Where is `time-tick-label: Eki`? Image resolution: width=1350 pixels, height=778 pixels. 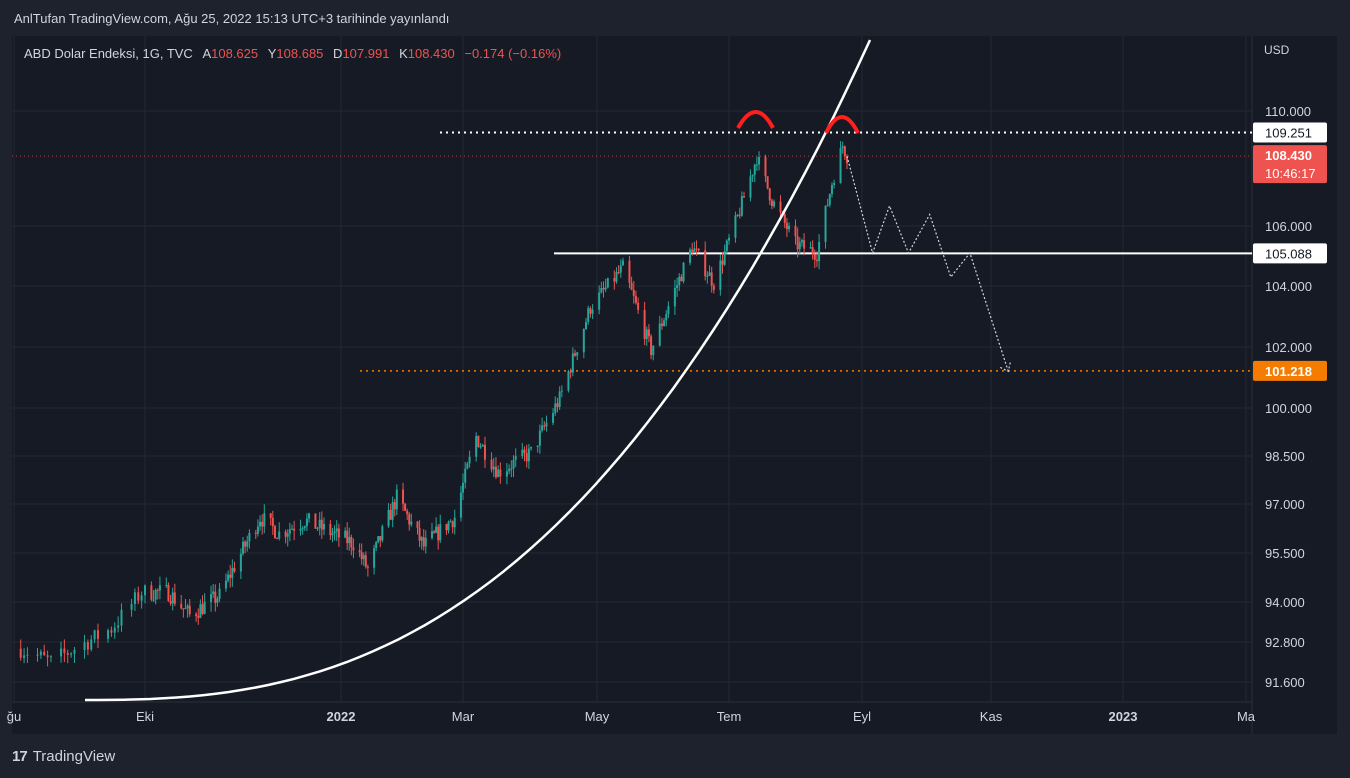 time-tick-label: Eki is located at coordinates (145, 716).